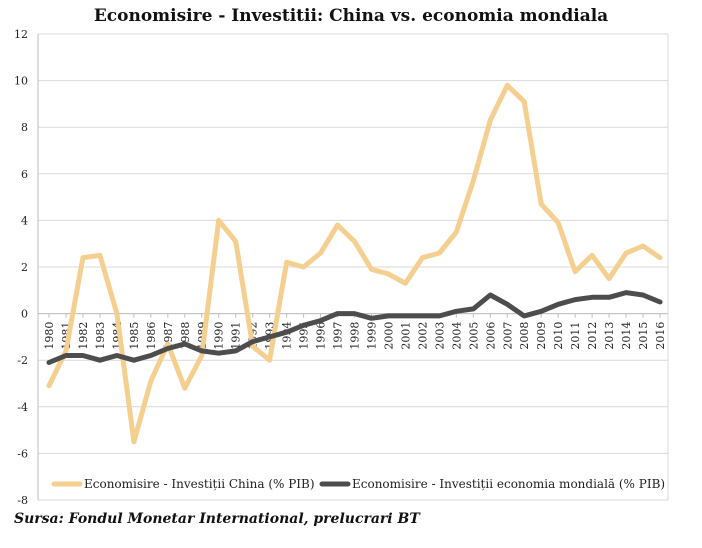 This screenshot has width=702, height=548. What do you see at coordinates (321, 336) in the screenshot?
I see `x-tick-label: 1996` at bounding box center [321, 336].